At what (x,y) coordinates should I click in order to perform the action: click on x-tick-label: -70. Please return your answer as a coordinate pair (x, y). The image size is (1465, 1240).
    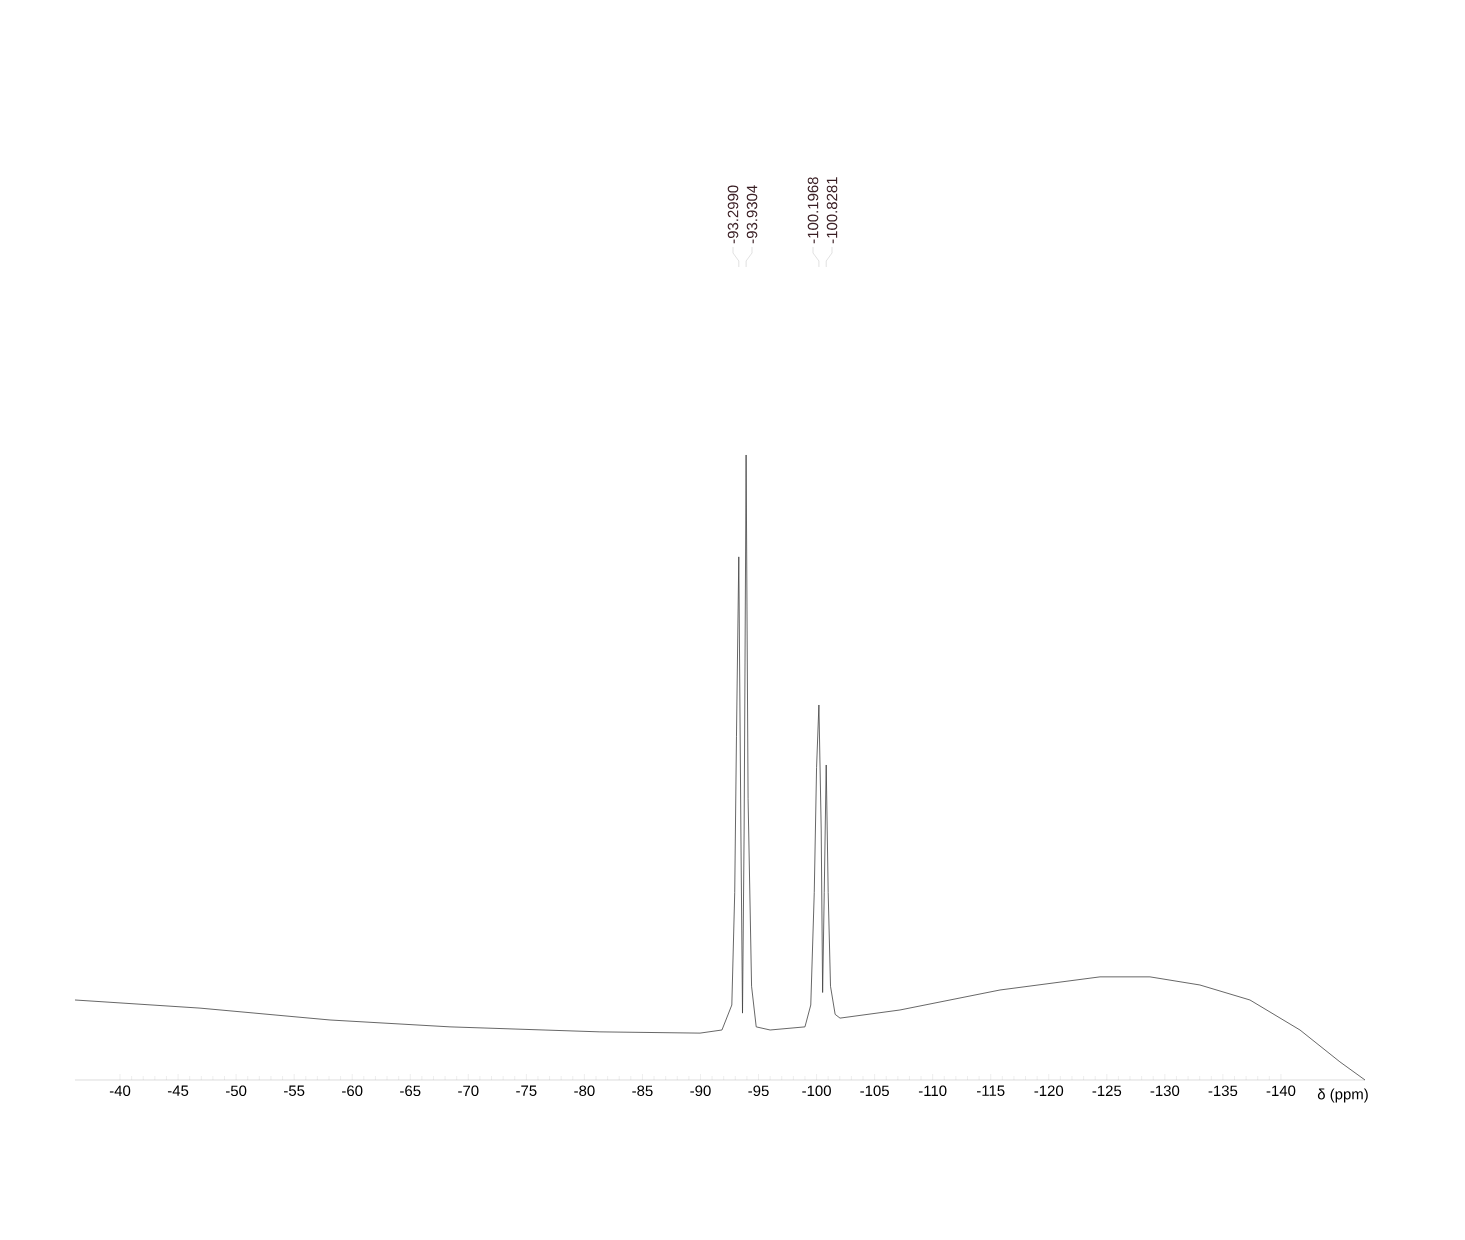
    Looking at the image, I should click on (468, 1091).